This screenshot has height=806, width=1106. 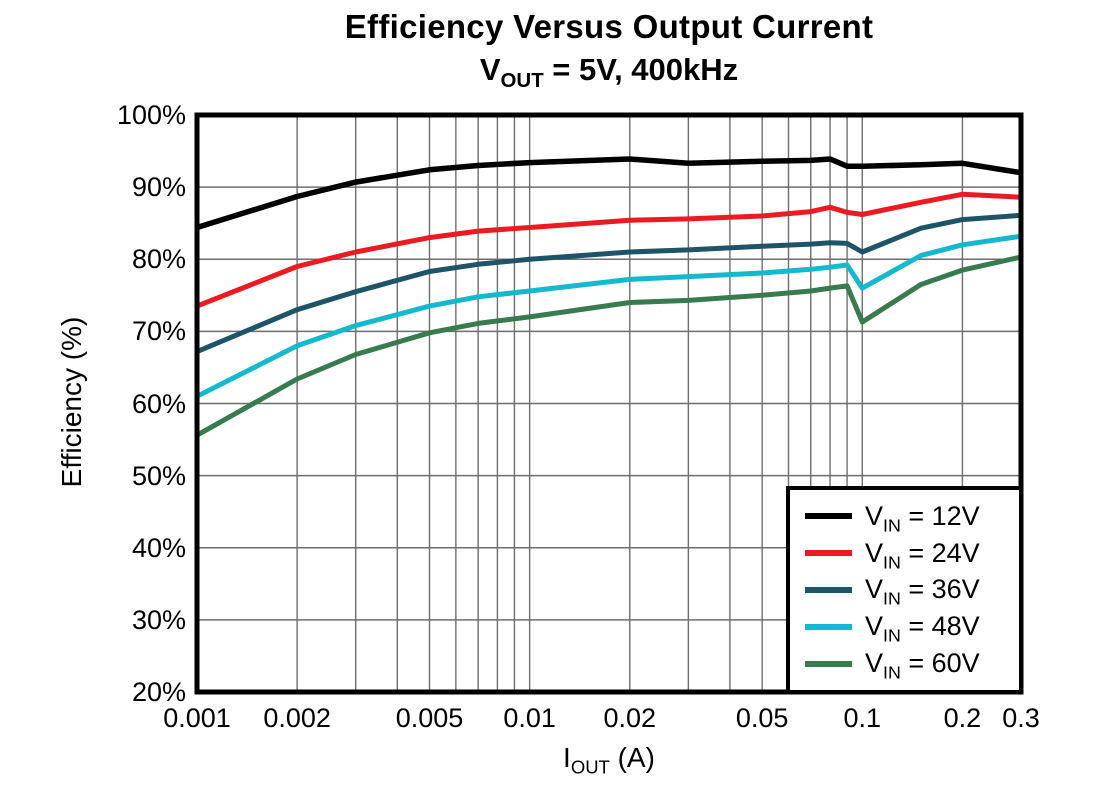 I want to click on y-tick-label: 90%, so click(x=158, y=187).